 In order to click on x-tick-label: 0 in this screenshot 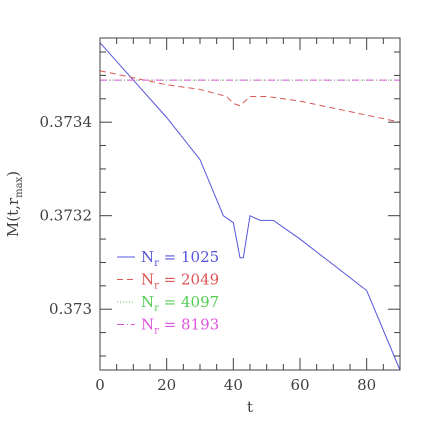, I will do `click(100, 385)`.